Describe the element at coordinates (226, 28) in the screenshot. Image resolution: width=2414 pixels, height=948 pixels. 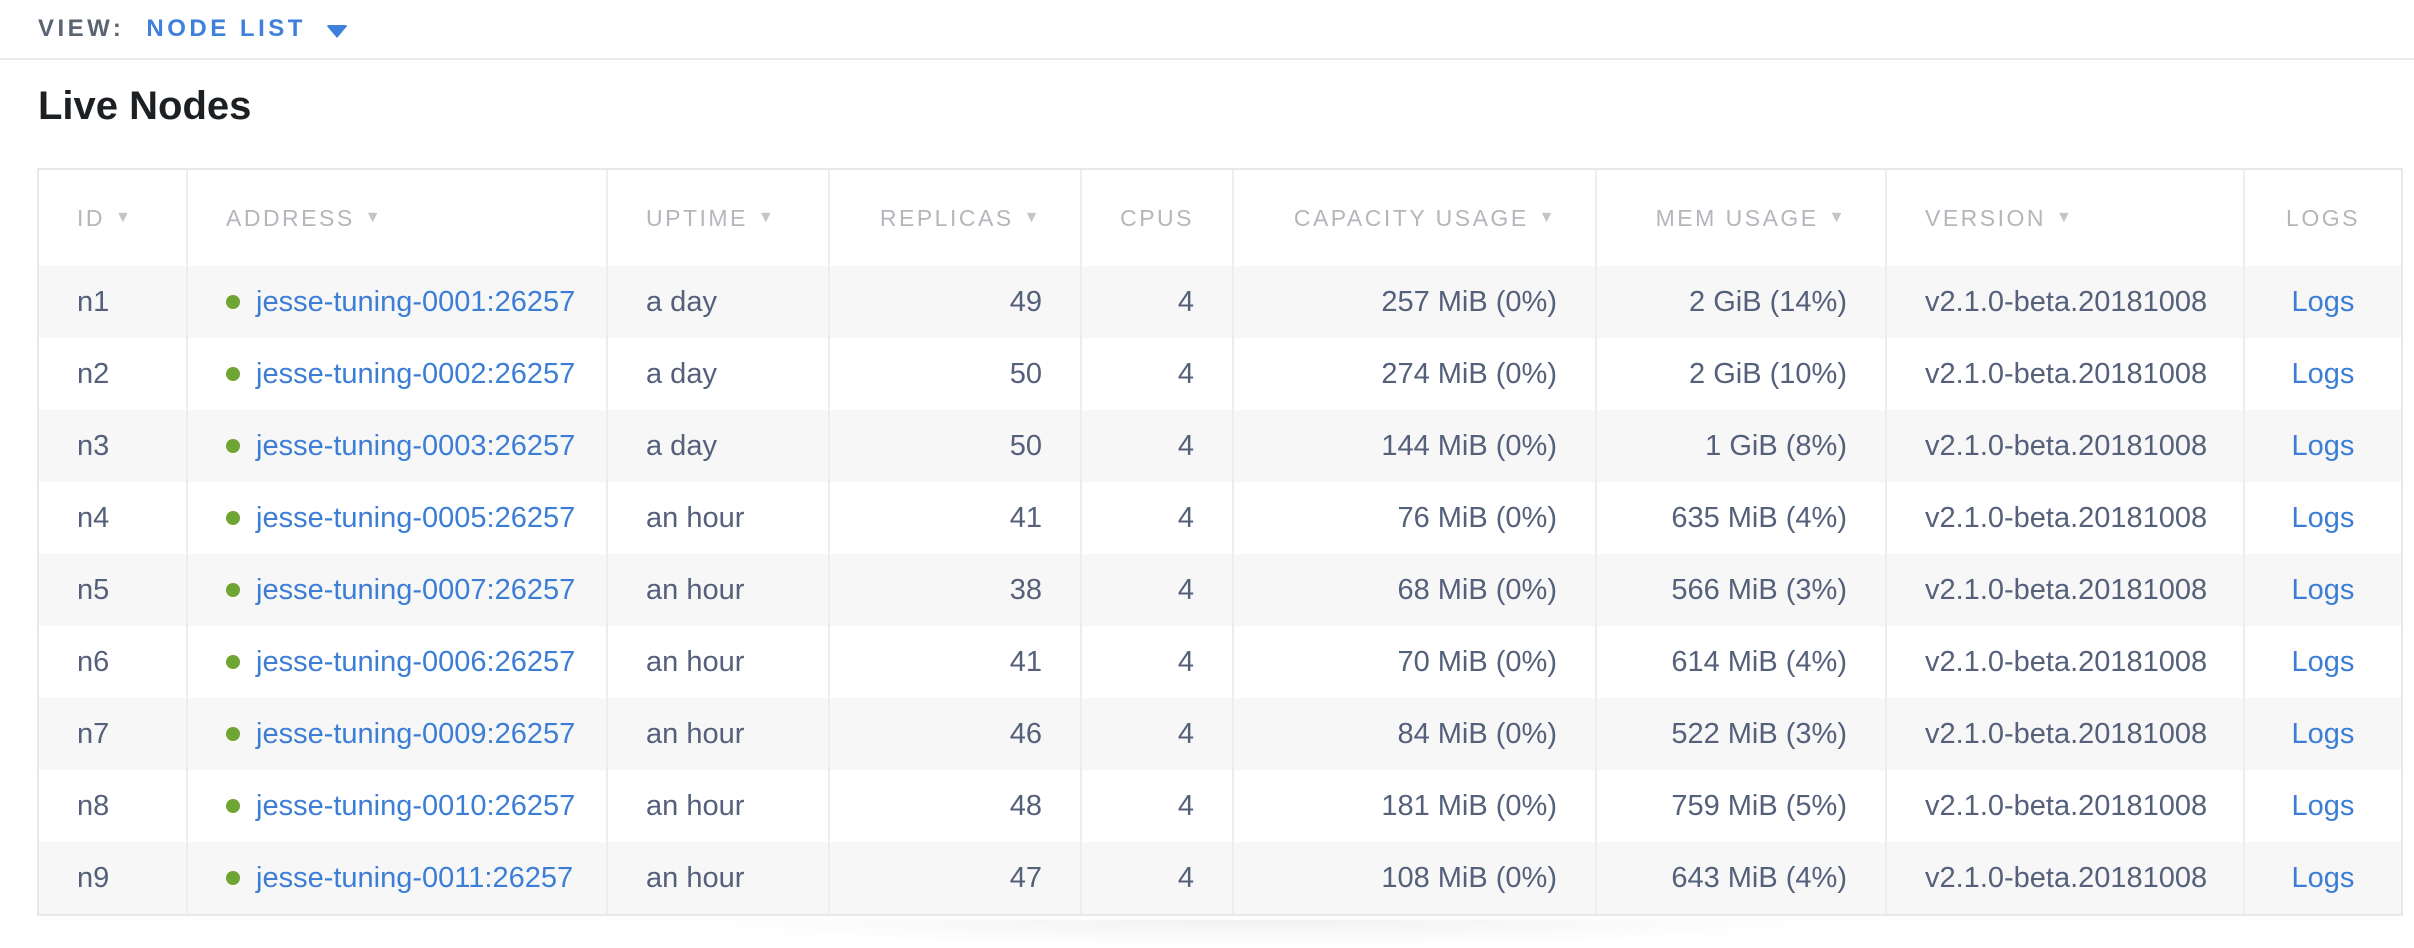
I see `view-dropdown-value: NODE LIST` at that location.